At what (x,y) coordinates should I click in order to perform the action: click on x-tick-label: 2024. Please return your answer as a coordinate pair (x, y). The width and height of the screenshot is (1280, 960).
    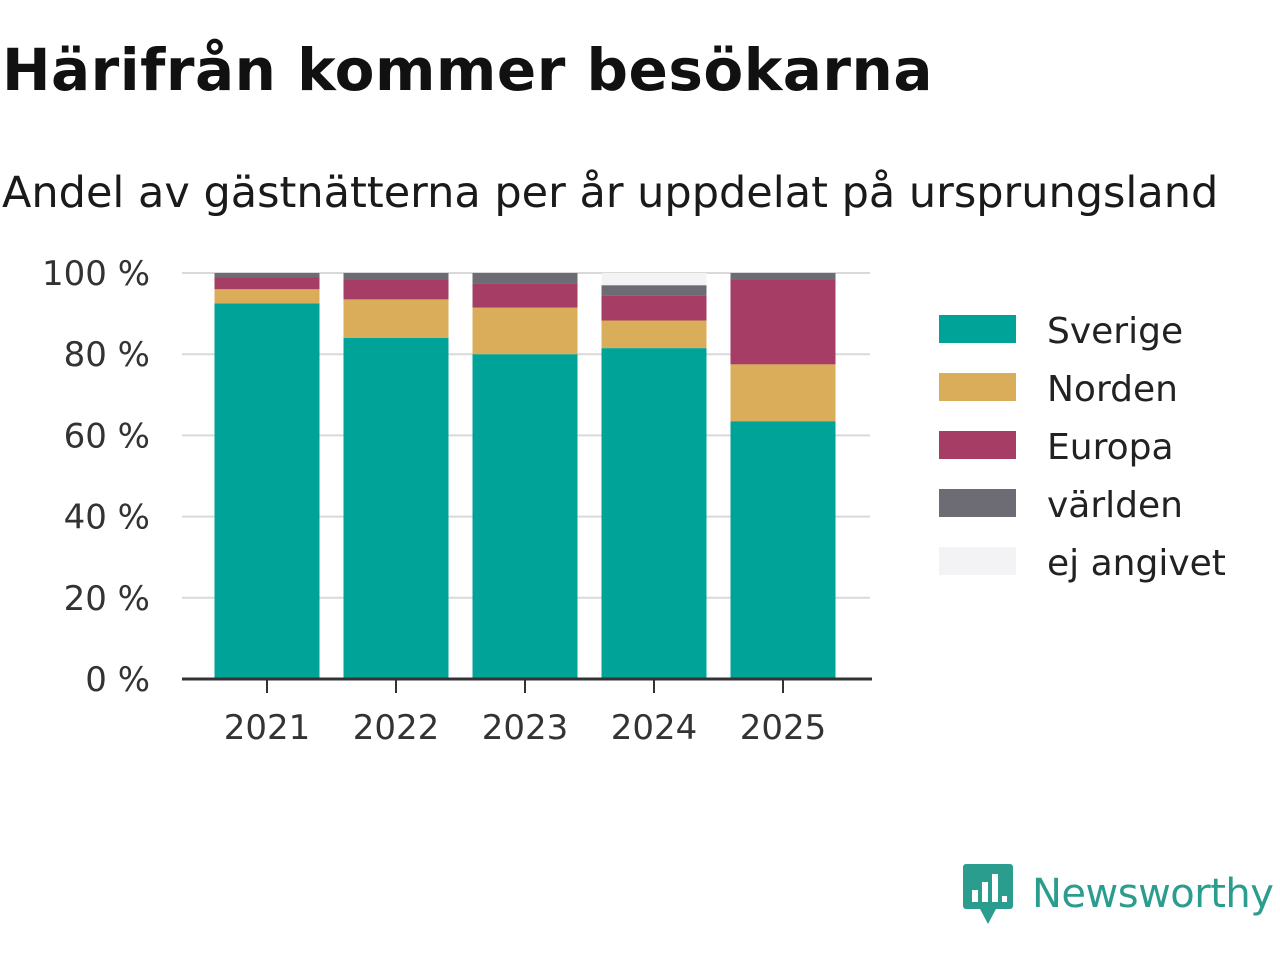
    Looking at the image, I should click on (654, 728).